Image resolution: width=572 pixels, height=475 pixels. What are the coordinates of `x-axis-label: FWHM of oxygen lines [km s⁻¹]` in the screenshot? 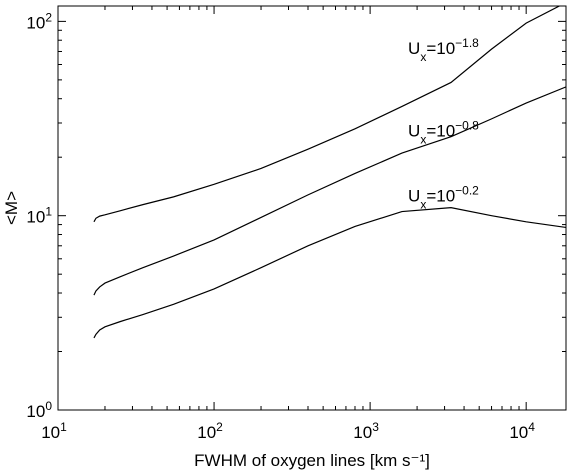 It's located at (312, 460).